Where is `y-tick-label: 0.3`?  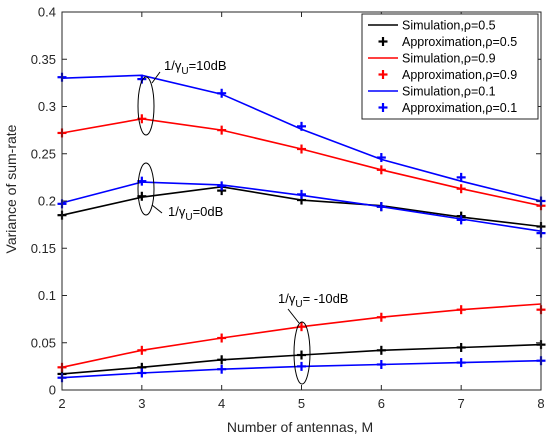 y-tick-label: 0.3 is located at coordinates (47, 106).